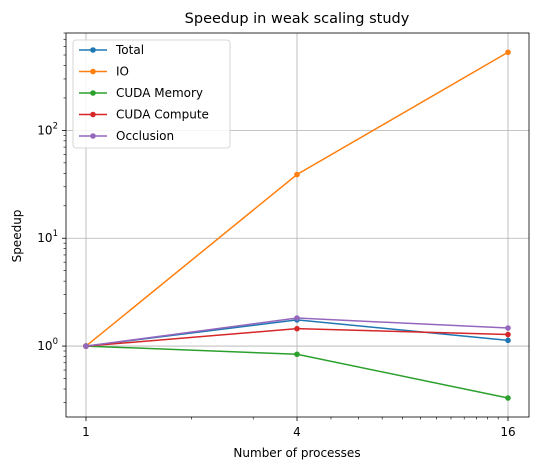 This screenshot has height=470, width=539. I want to click on legend-label-io: IO, so click(122, 72).